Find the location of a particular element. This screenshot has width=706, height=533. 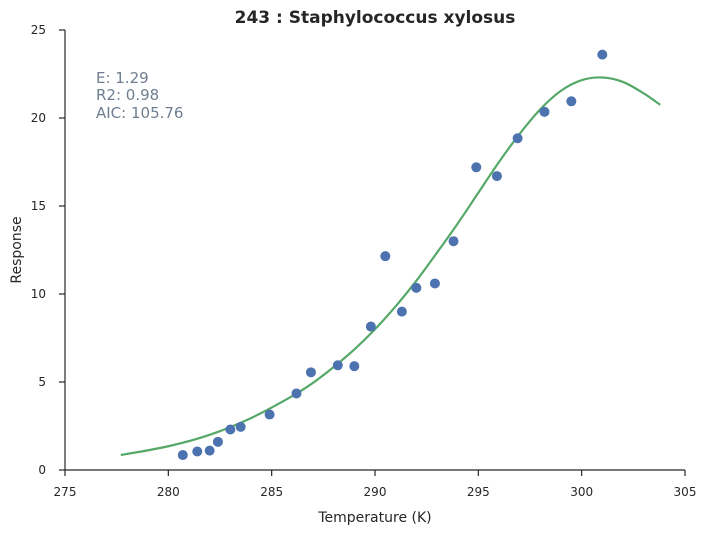

annotation-aic: AIC: 105.76 is located at coordinates (139, 113).